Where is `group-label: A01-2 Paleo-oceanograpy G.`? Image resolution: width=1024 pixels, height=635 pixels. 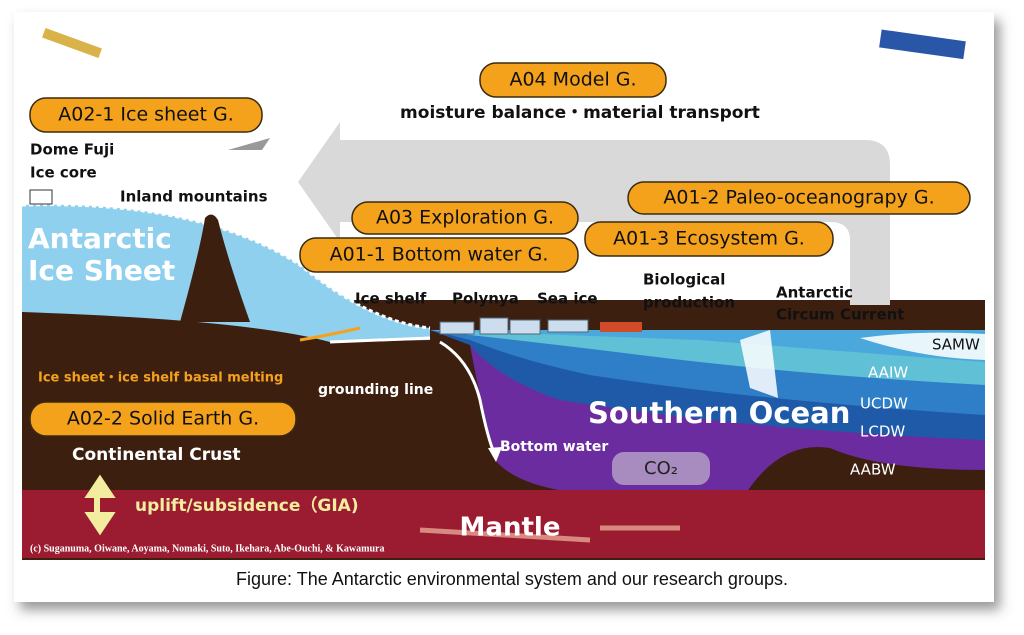
group-label: A01-2 Paleo-oceanograpy G. is located at coordinates (798, 198).